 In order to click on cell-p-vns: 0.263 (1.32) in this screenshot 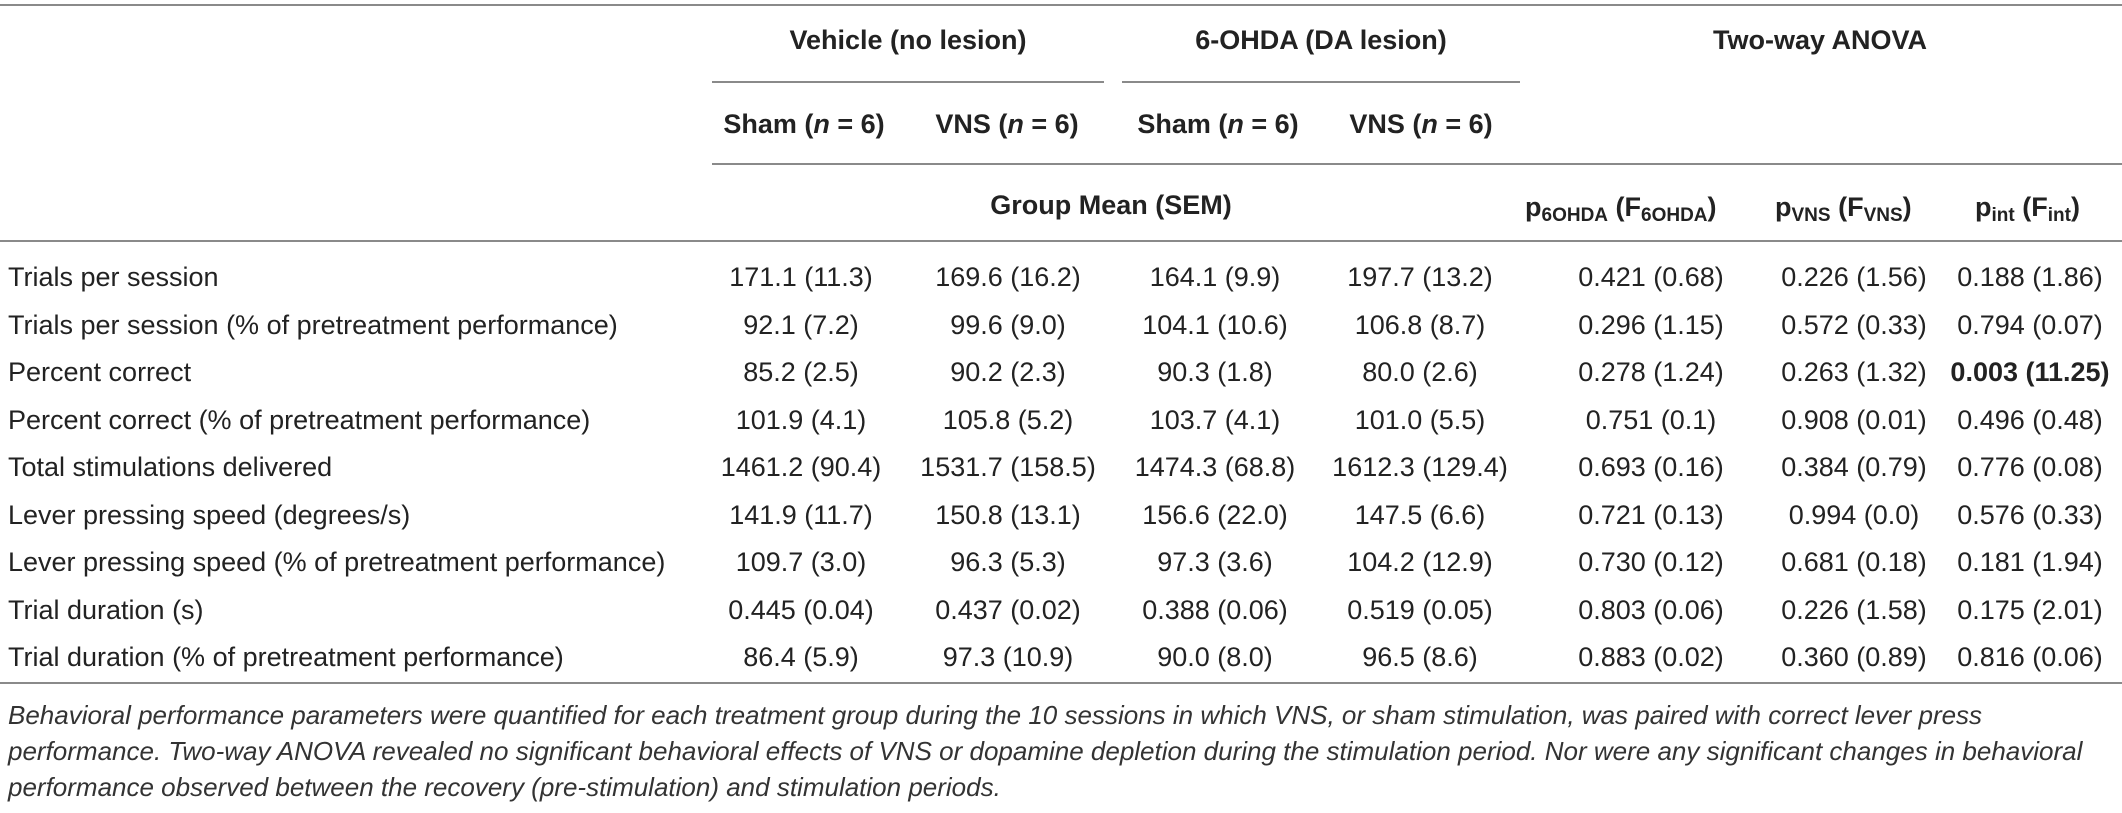, I will do `click(1854, 372)`.